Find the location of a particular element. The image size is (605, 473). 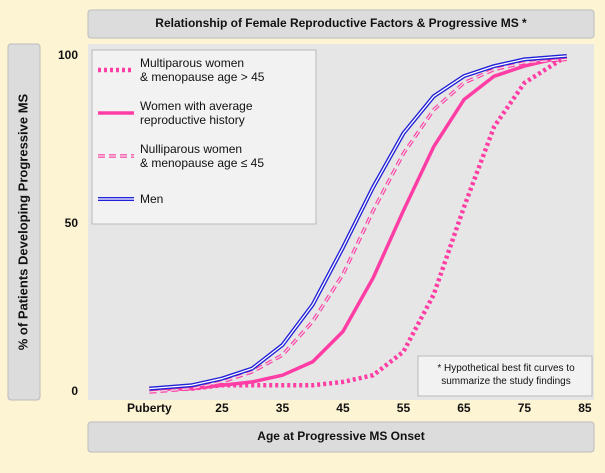

legend-label: Men is located at coordinates (152, 199).